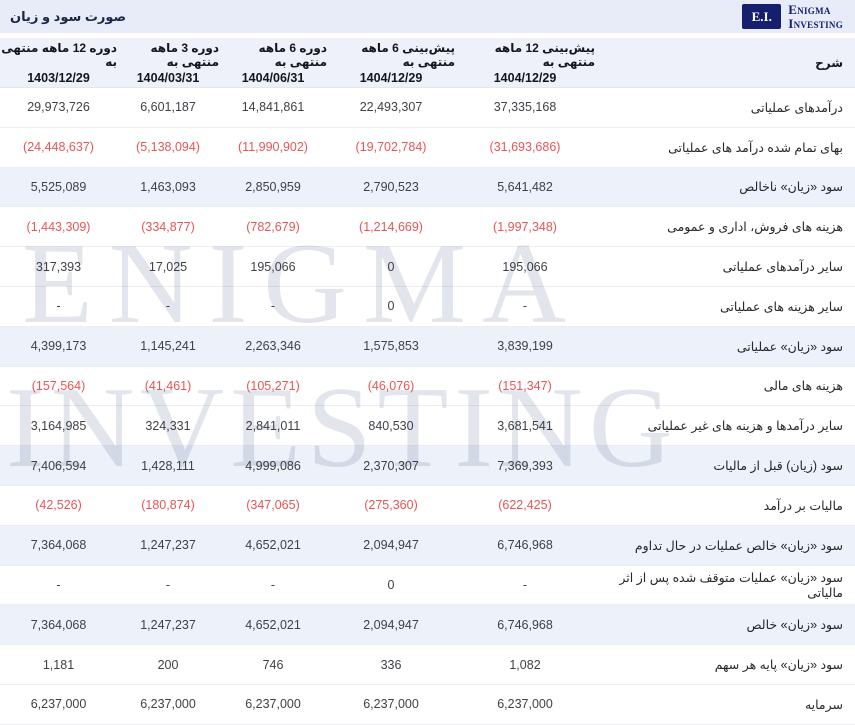 The height and width of the screenshot is (725, 855). What do you see at coordinates (68, 16) in the screenshot?
I see `page-title: صورت سود و زیان` at bounding box center [68, 16].